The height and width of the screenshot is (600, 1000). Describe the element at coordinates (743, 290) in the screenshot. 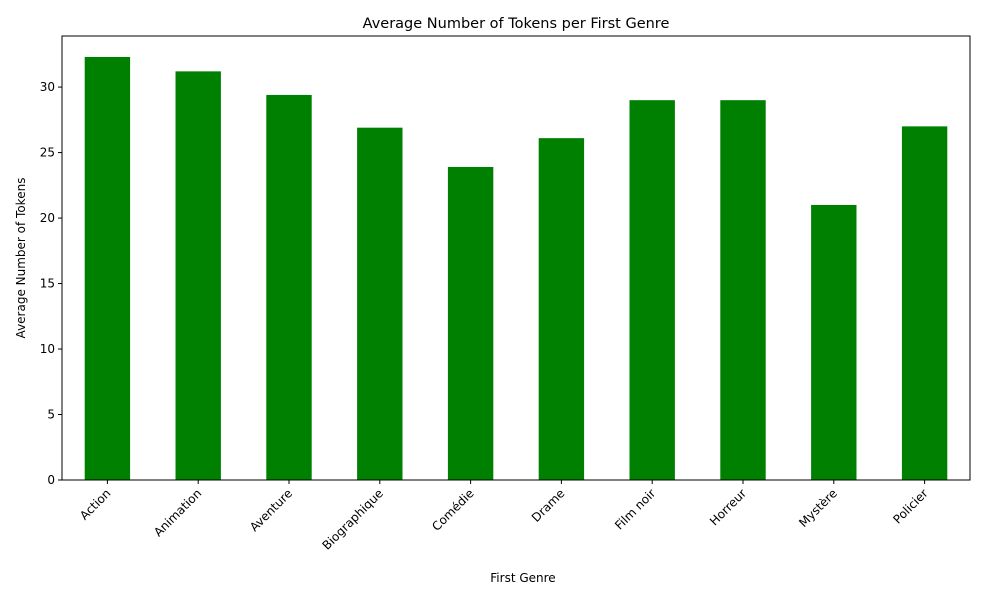

I see `bar-horreur` at that location.